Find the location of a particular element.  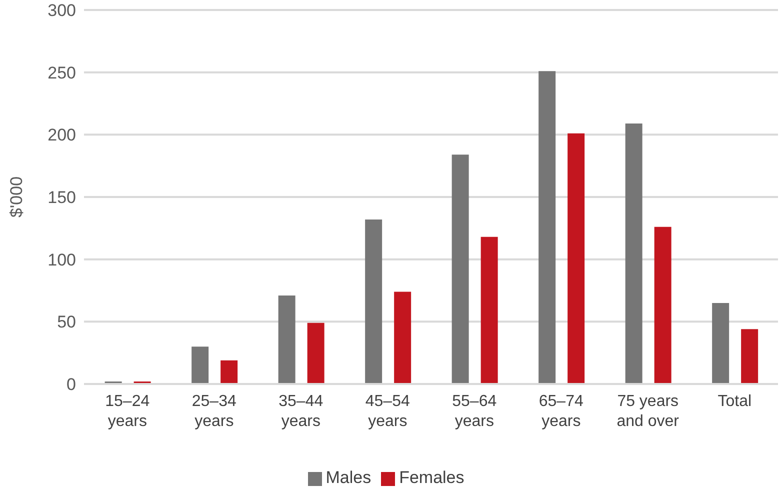

x-tick-label: 45–54 years is located at coordinates (387, 411).